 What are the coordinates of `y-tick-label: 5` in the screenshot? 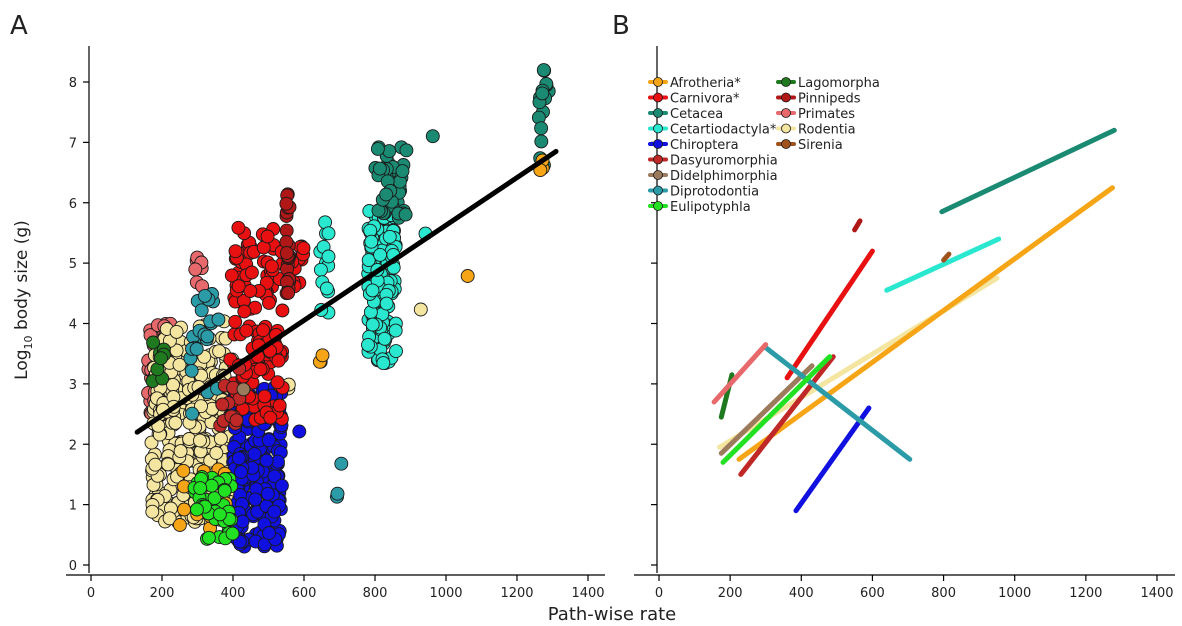 It's located at (73, 264).